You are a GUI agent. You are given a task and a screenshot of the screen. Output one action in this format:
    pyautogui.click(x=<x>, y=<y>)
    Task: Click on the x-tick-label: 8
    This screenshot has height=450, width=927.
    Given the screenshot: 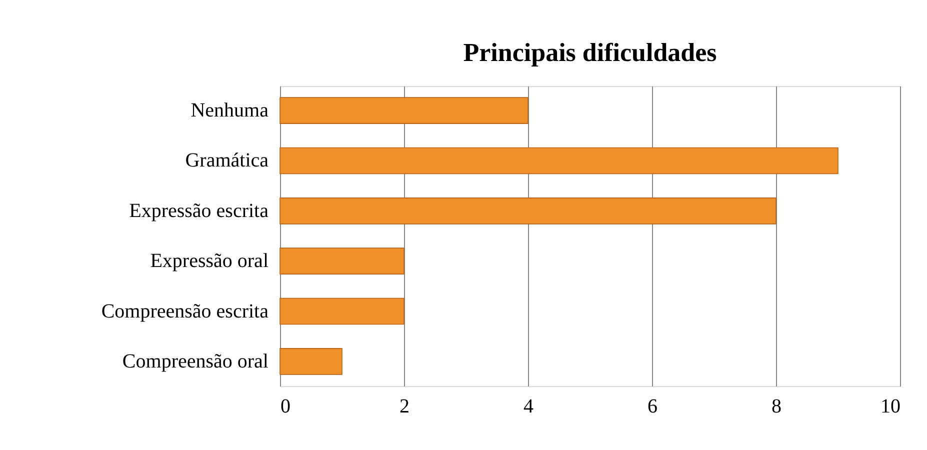 What is the action you would take?
    pyautogui.click(x=777, y=407)
    